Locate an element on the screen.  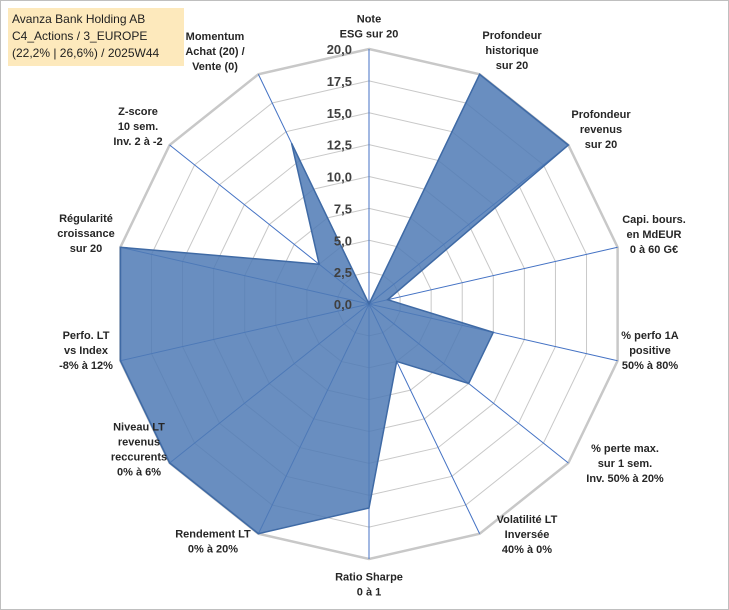
tick-label-6: 15,0 is located at coordinates (339, 113).